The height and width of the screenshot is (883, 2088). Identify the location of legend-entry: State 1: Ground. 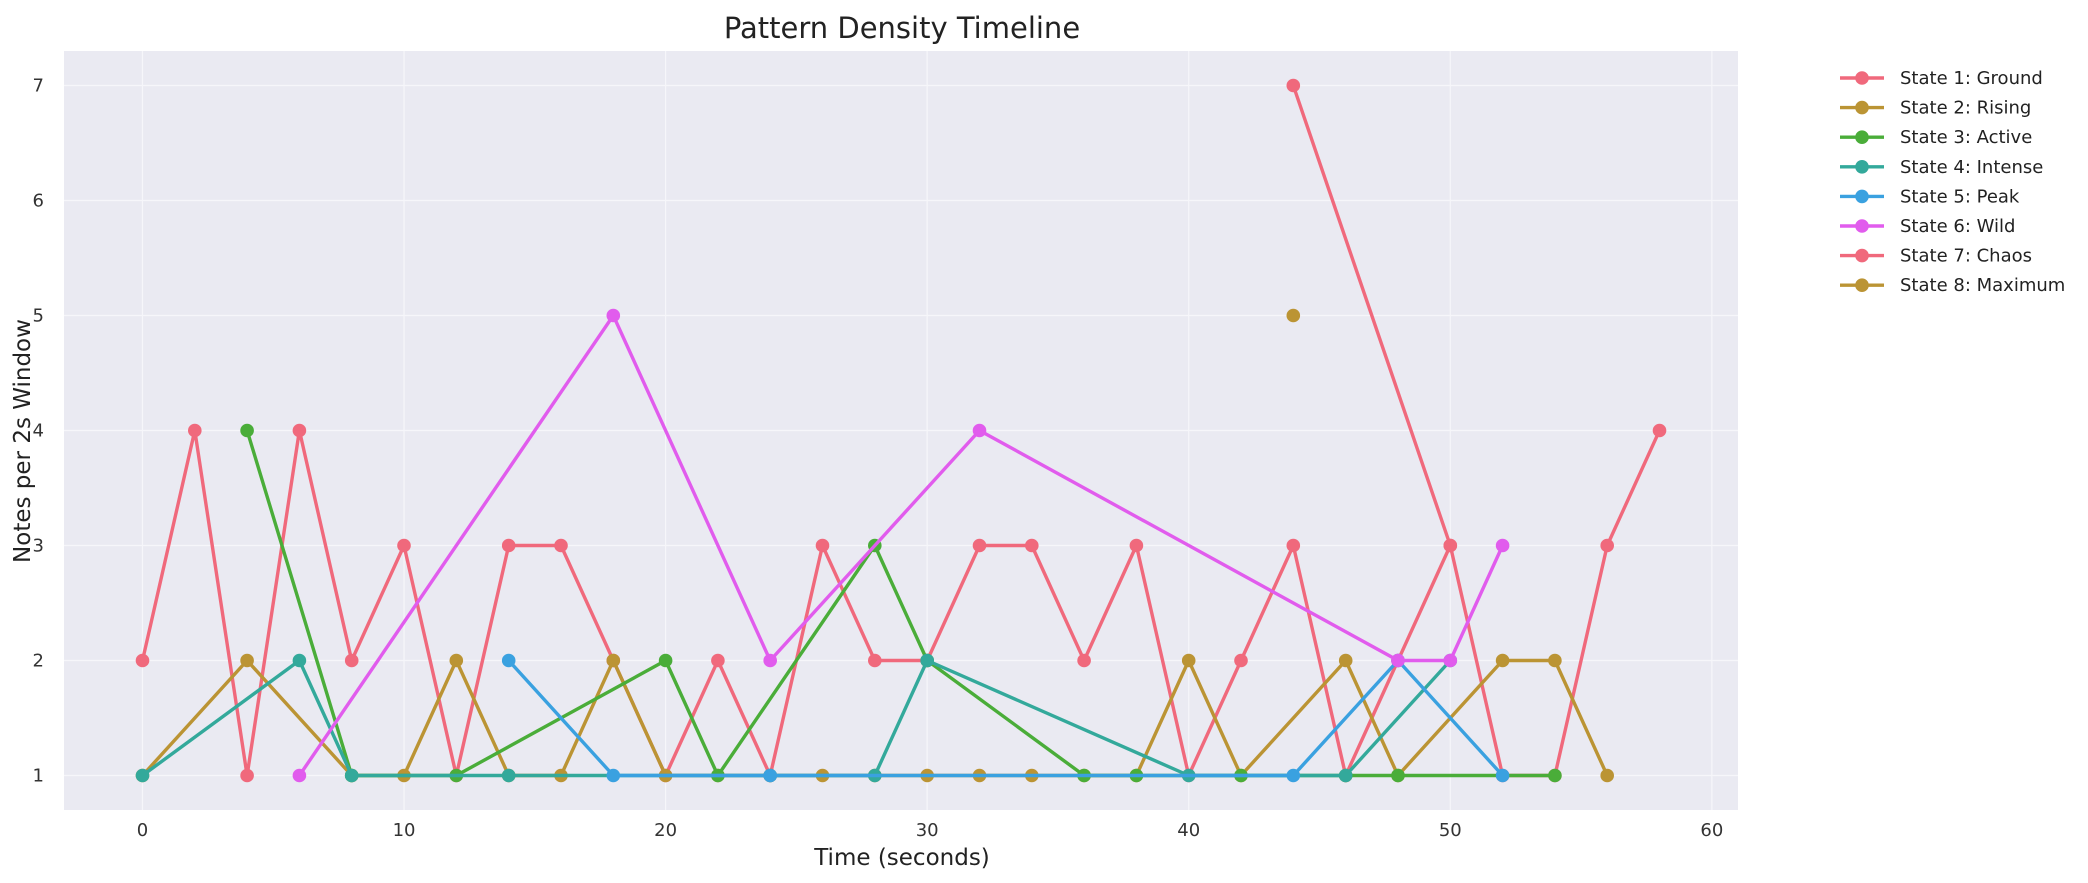
(1941, 78).